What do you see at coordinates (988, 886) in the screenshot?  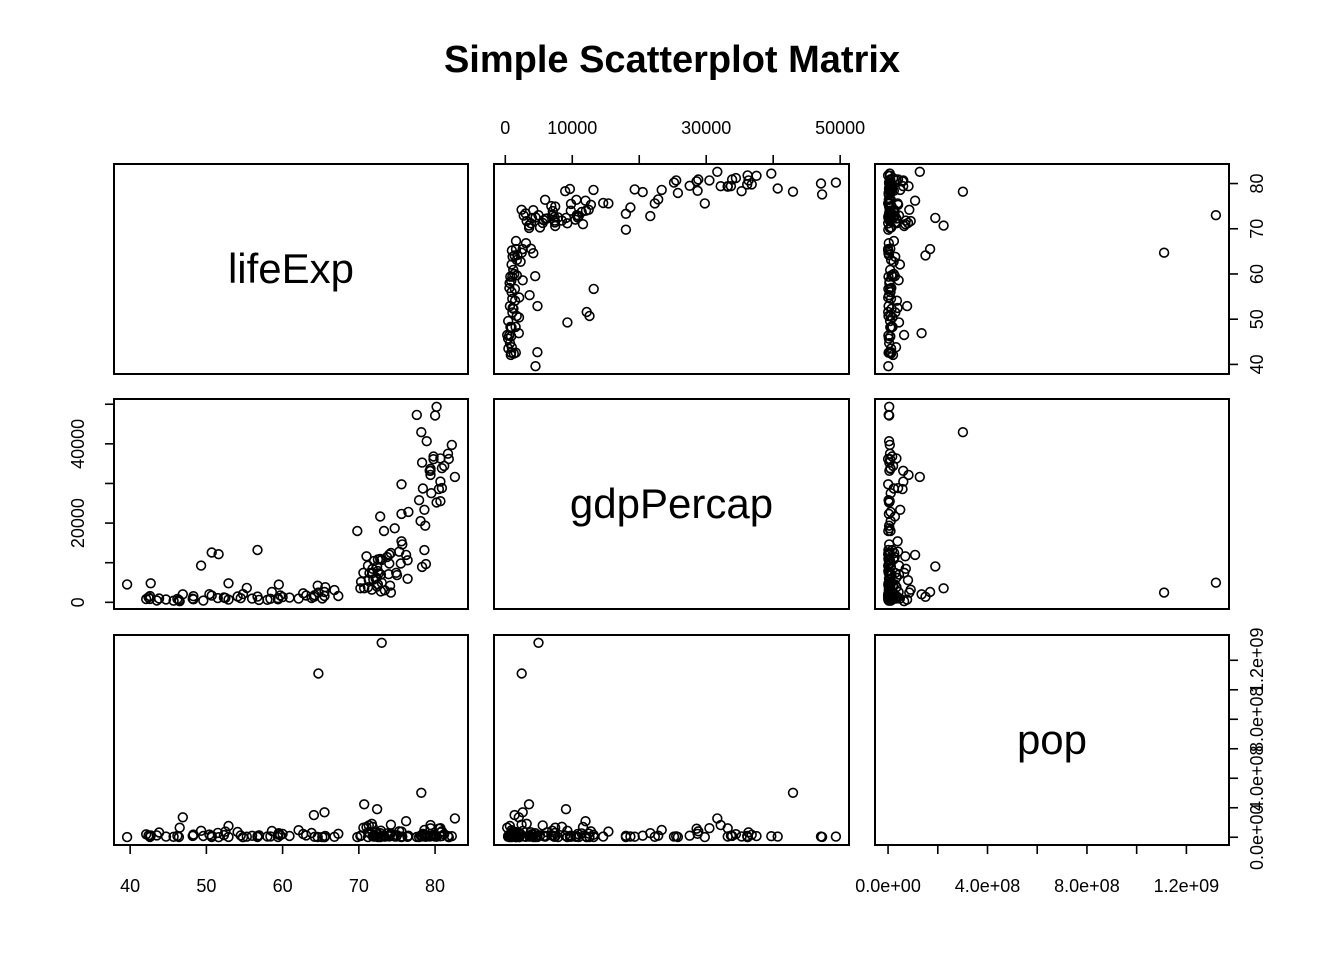 I see `x-tick-label: 4.0e+08` at bounding box center [988, 886].